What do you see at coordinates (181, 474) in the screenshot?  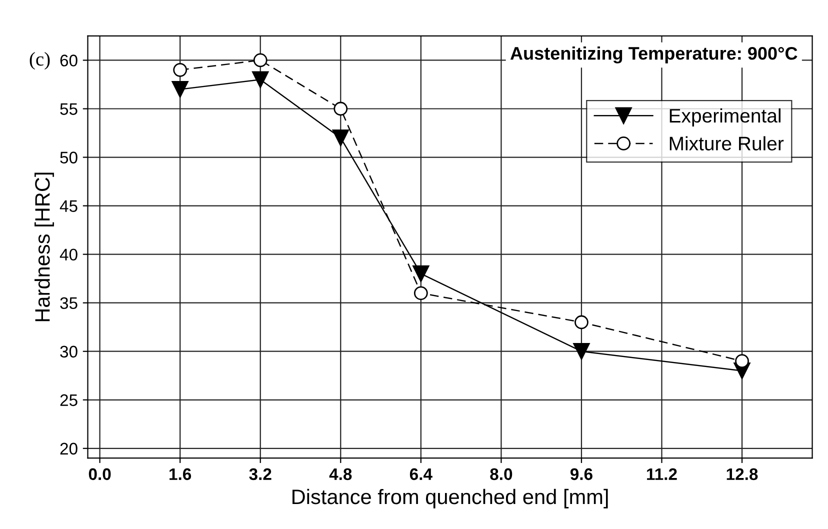 I see `x-tick-label: 1.6` at bounding box center [181, 474].